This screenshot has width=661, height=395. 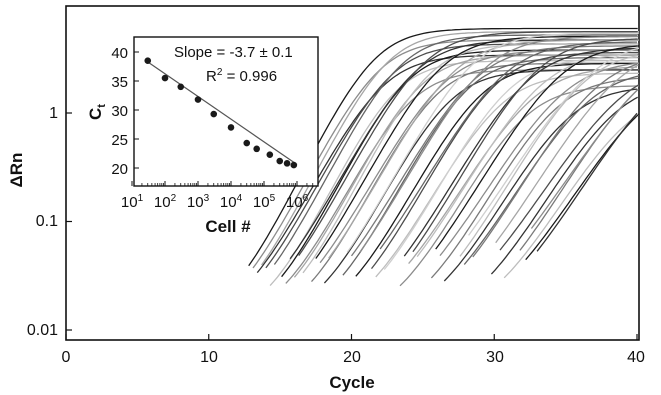 I want to click on inset-ticks, so click(x=222, y=118).